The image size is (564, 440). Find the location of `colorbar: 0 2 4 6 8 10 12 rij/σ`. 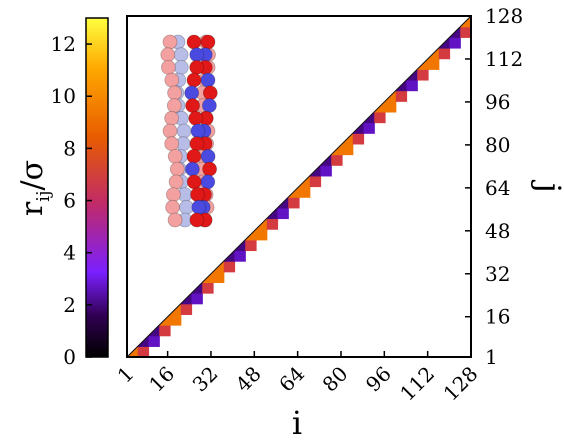

colorbar: 0 2 4 6 8 10 12 rij/σ is located at coordinates (62, 193).